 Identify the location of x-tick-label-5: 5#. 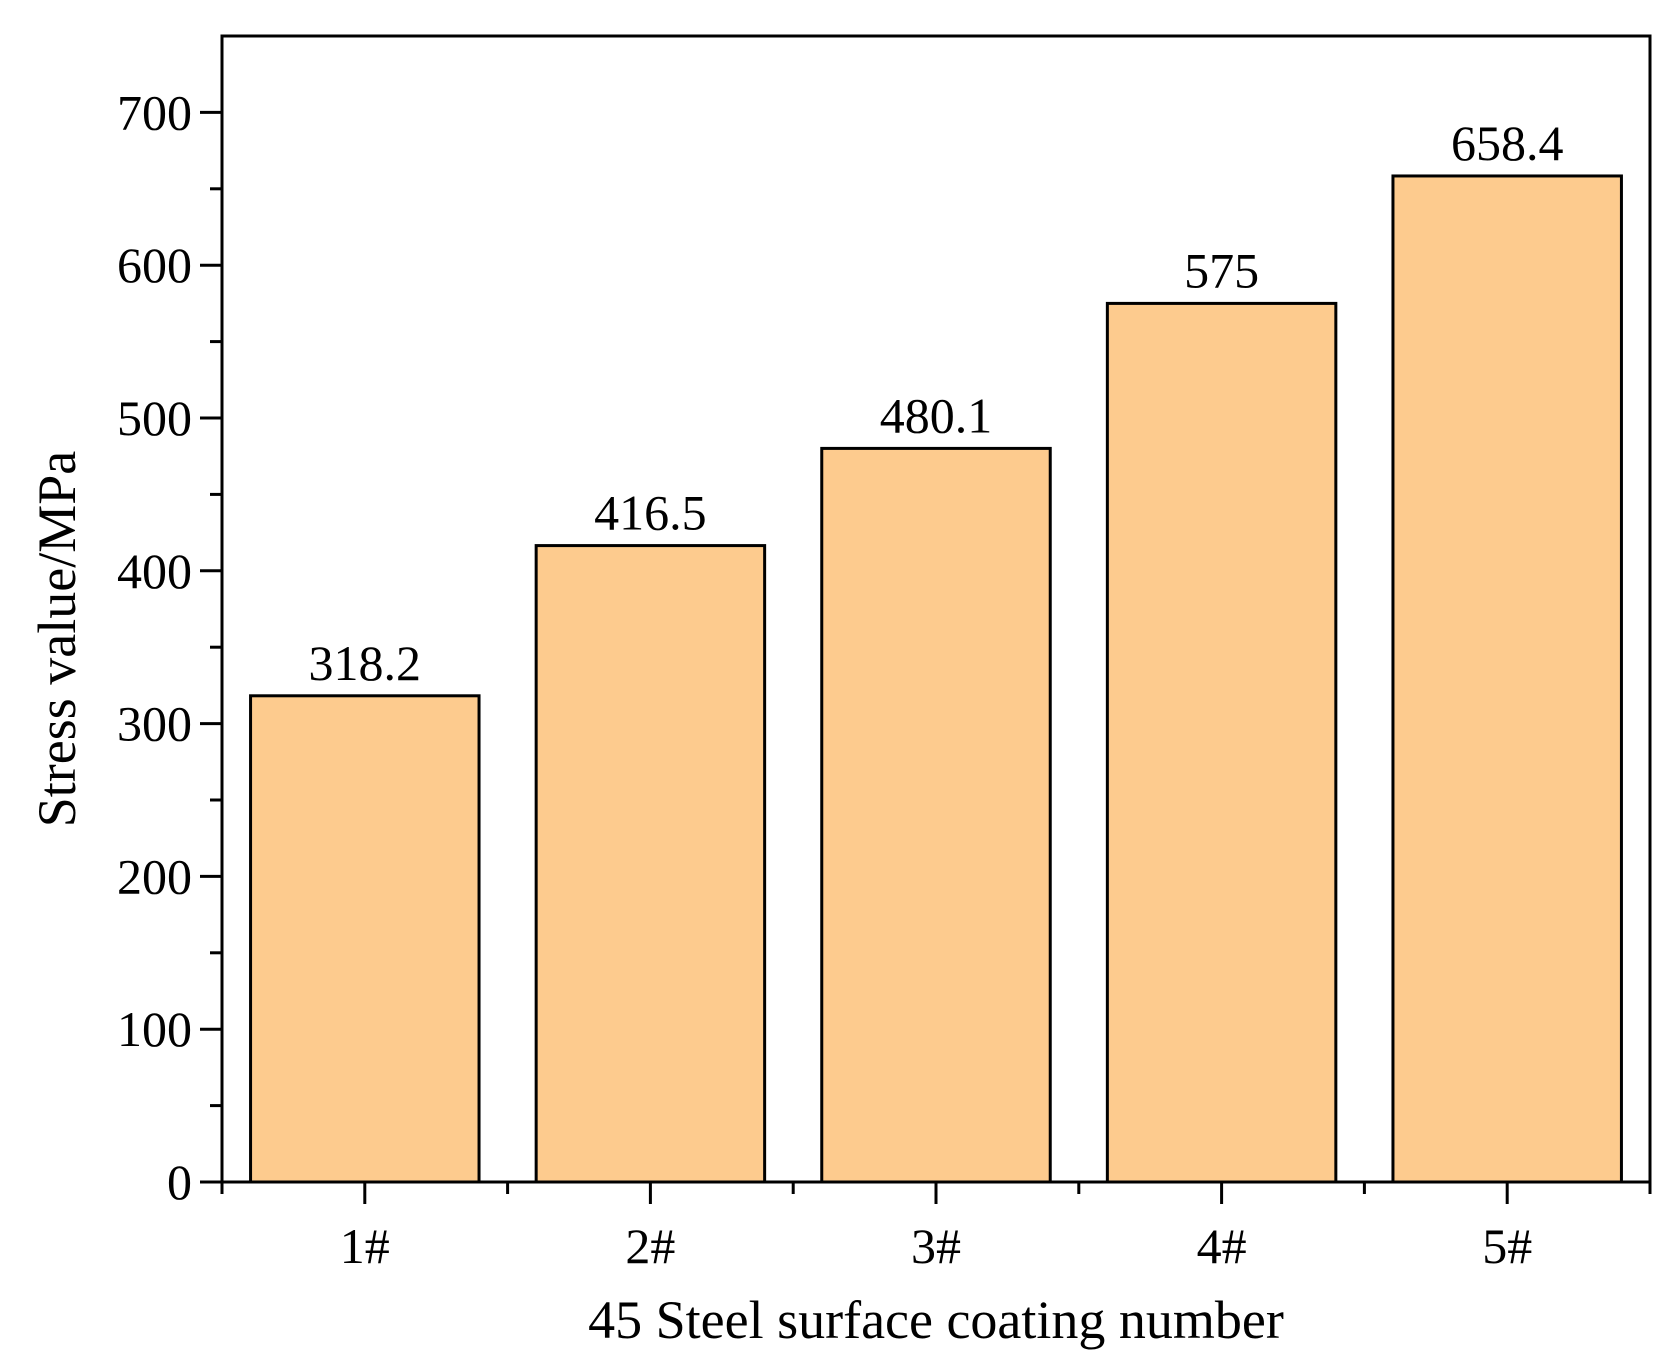
(1507, 1246).